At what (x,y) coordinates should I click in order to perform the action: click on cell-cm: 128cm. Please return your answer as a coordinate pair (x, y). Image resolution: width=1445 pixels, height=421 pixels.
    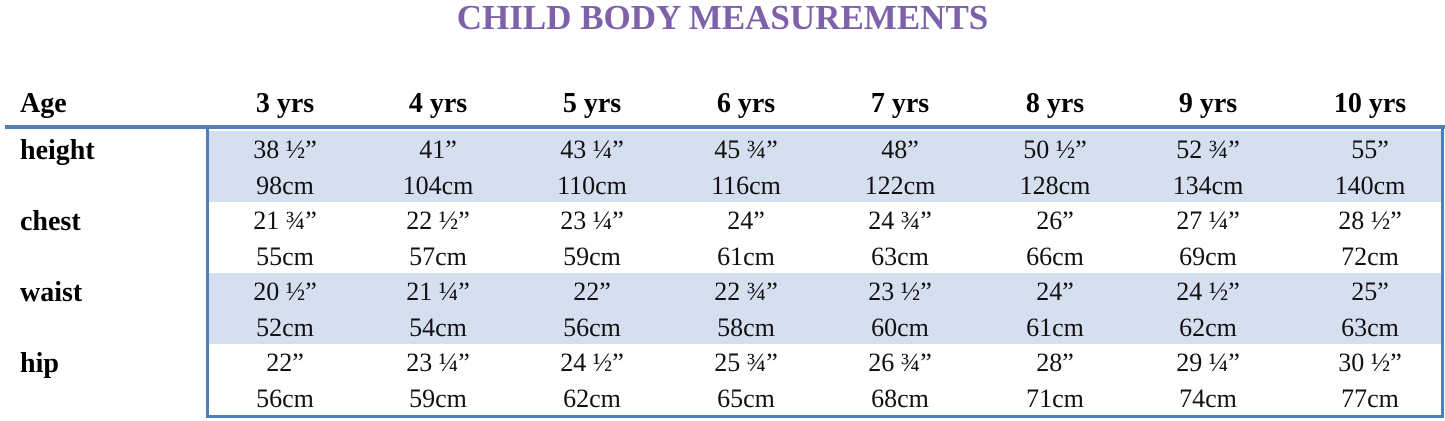
    Looking at the image, I should click on (1055, 185).